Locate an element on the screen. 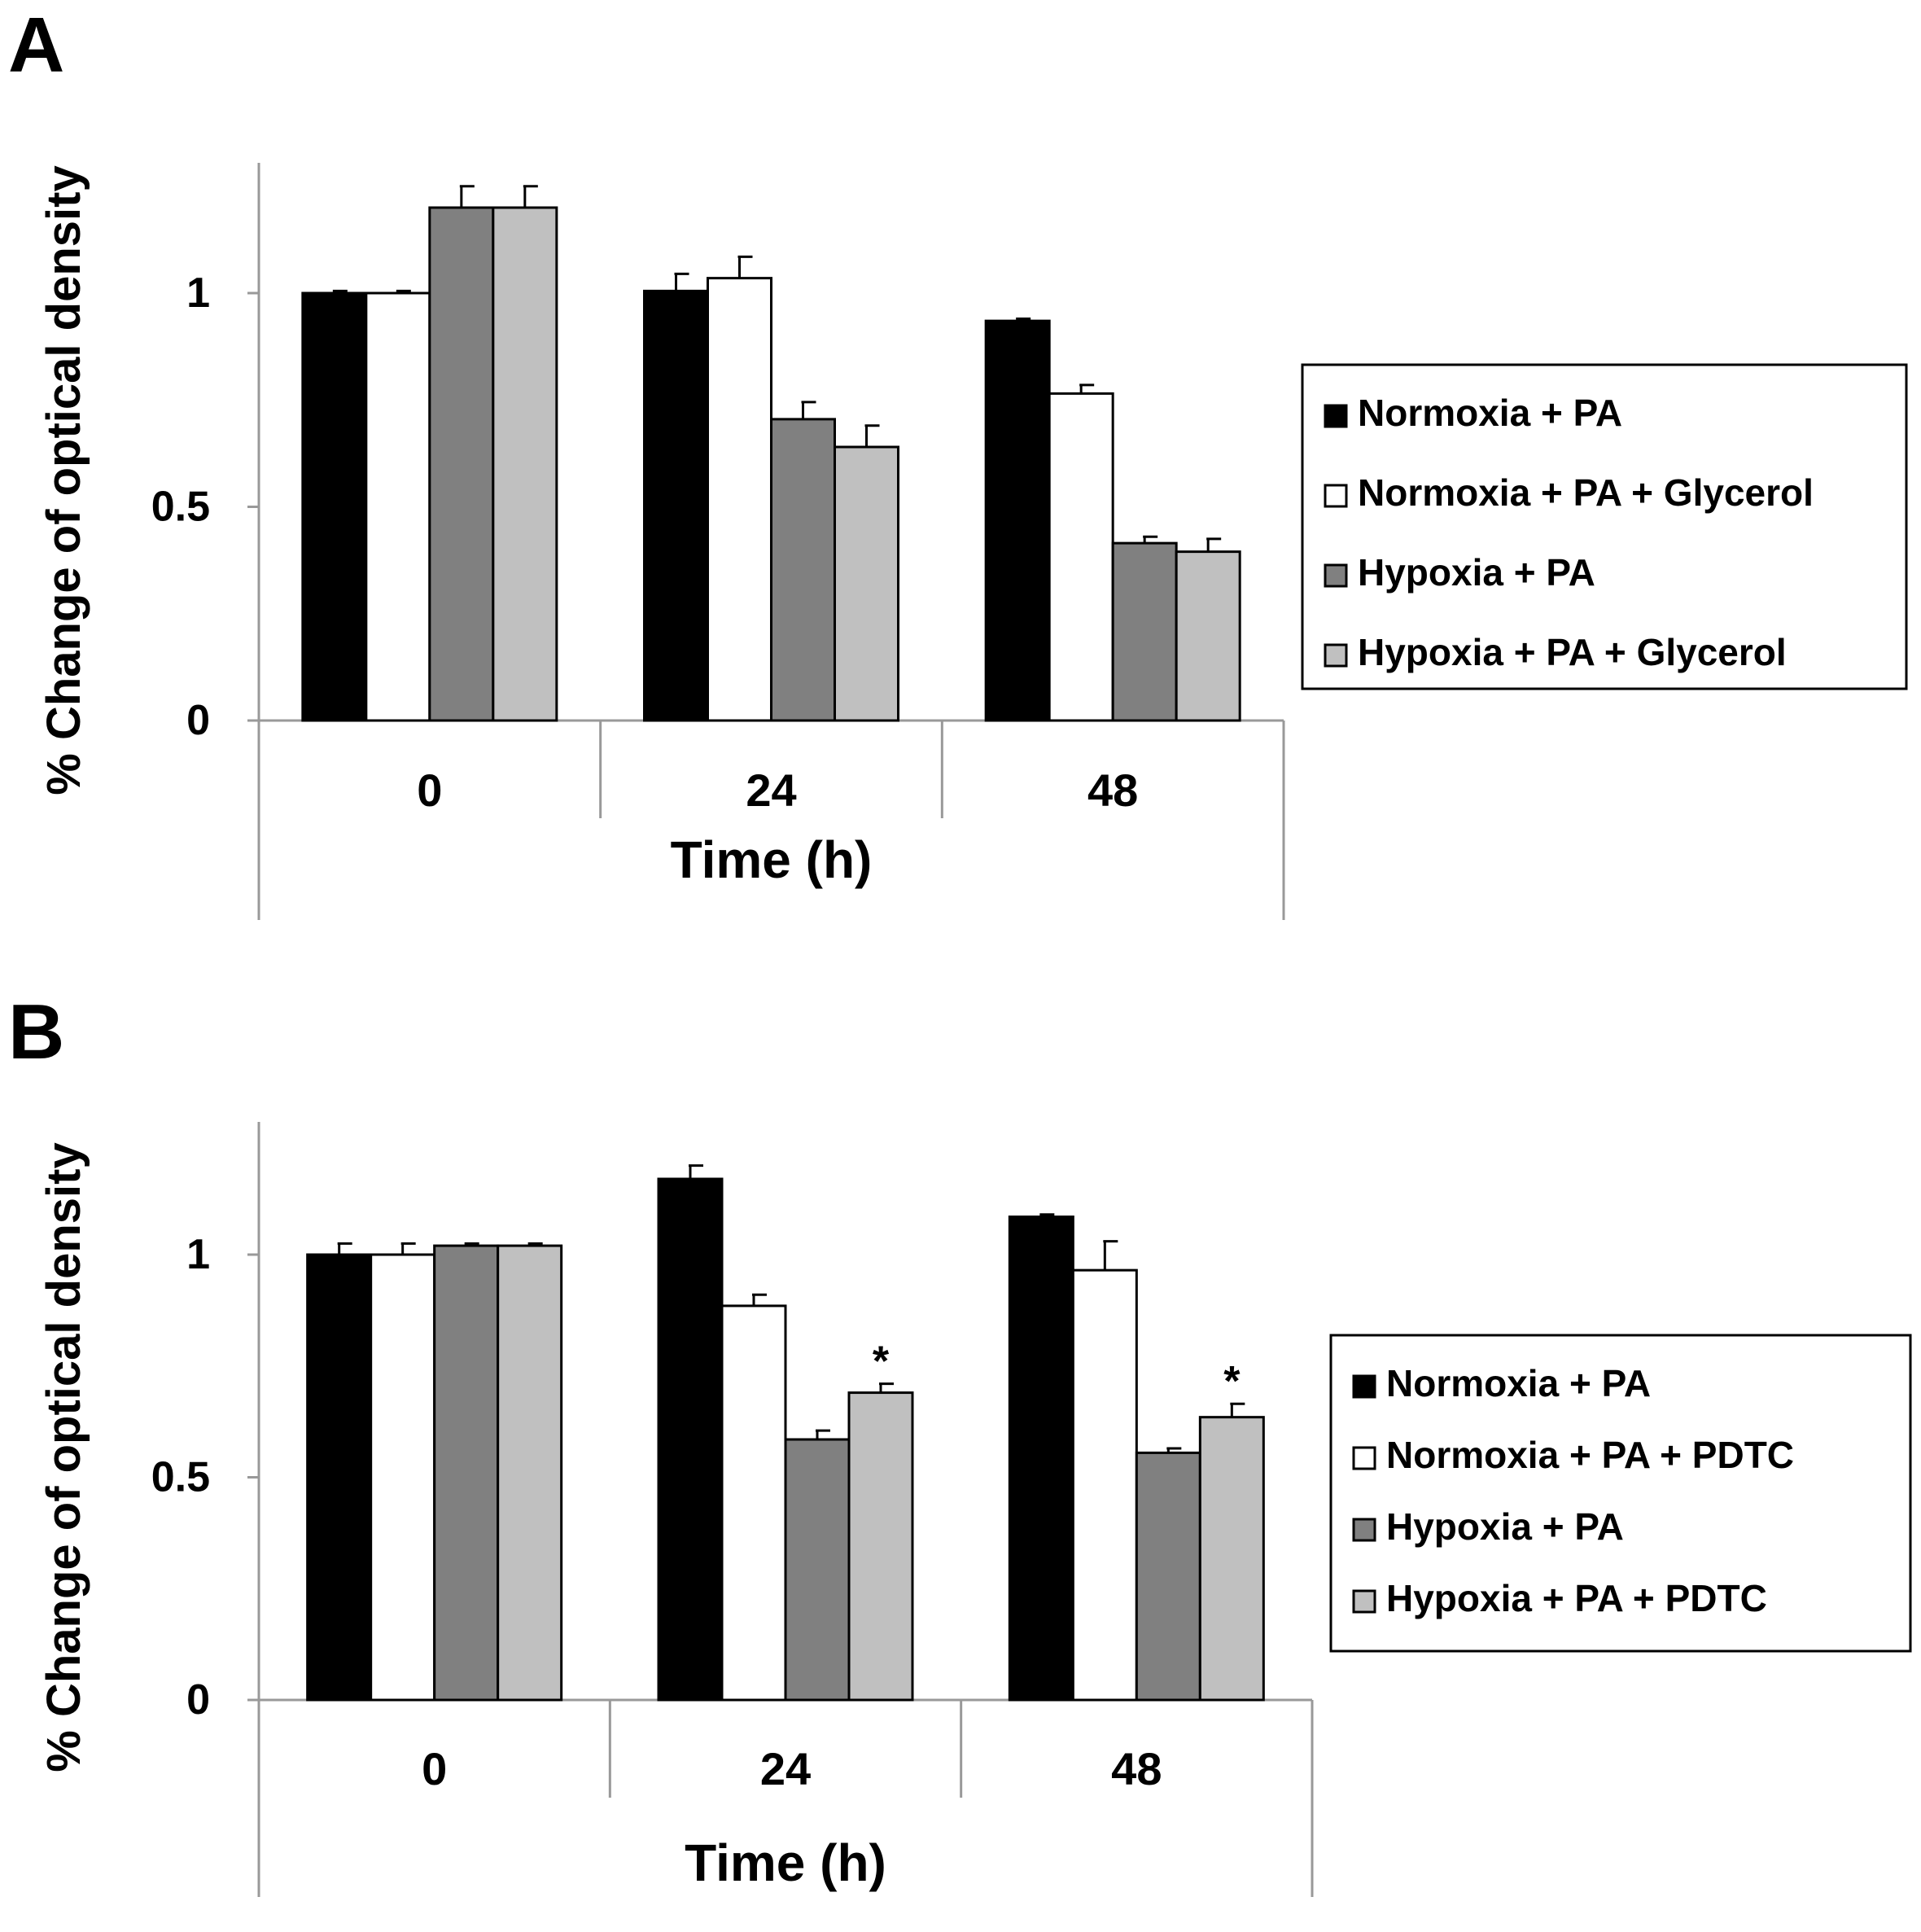 The image size is (1921, 1932). panel-label: A is located at coordinates (36, 45).